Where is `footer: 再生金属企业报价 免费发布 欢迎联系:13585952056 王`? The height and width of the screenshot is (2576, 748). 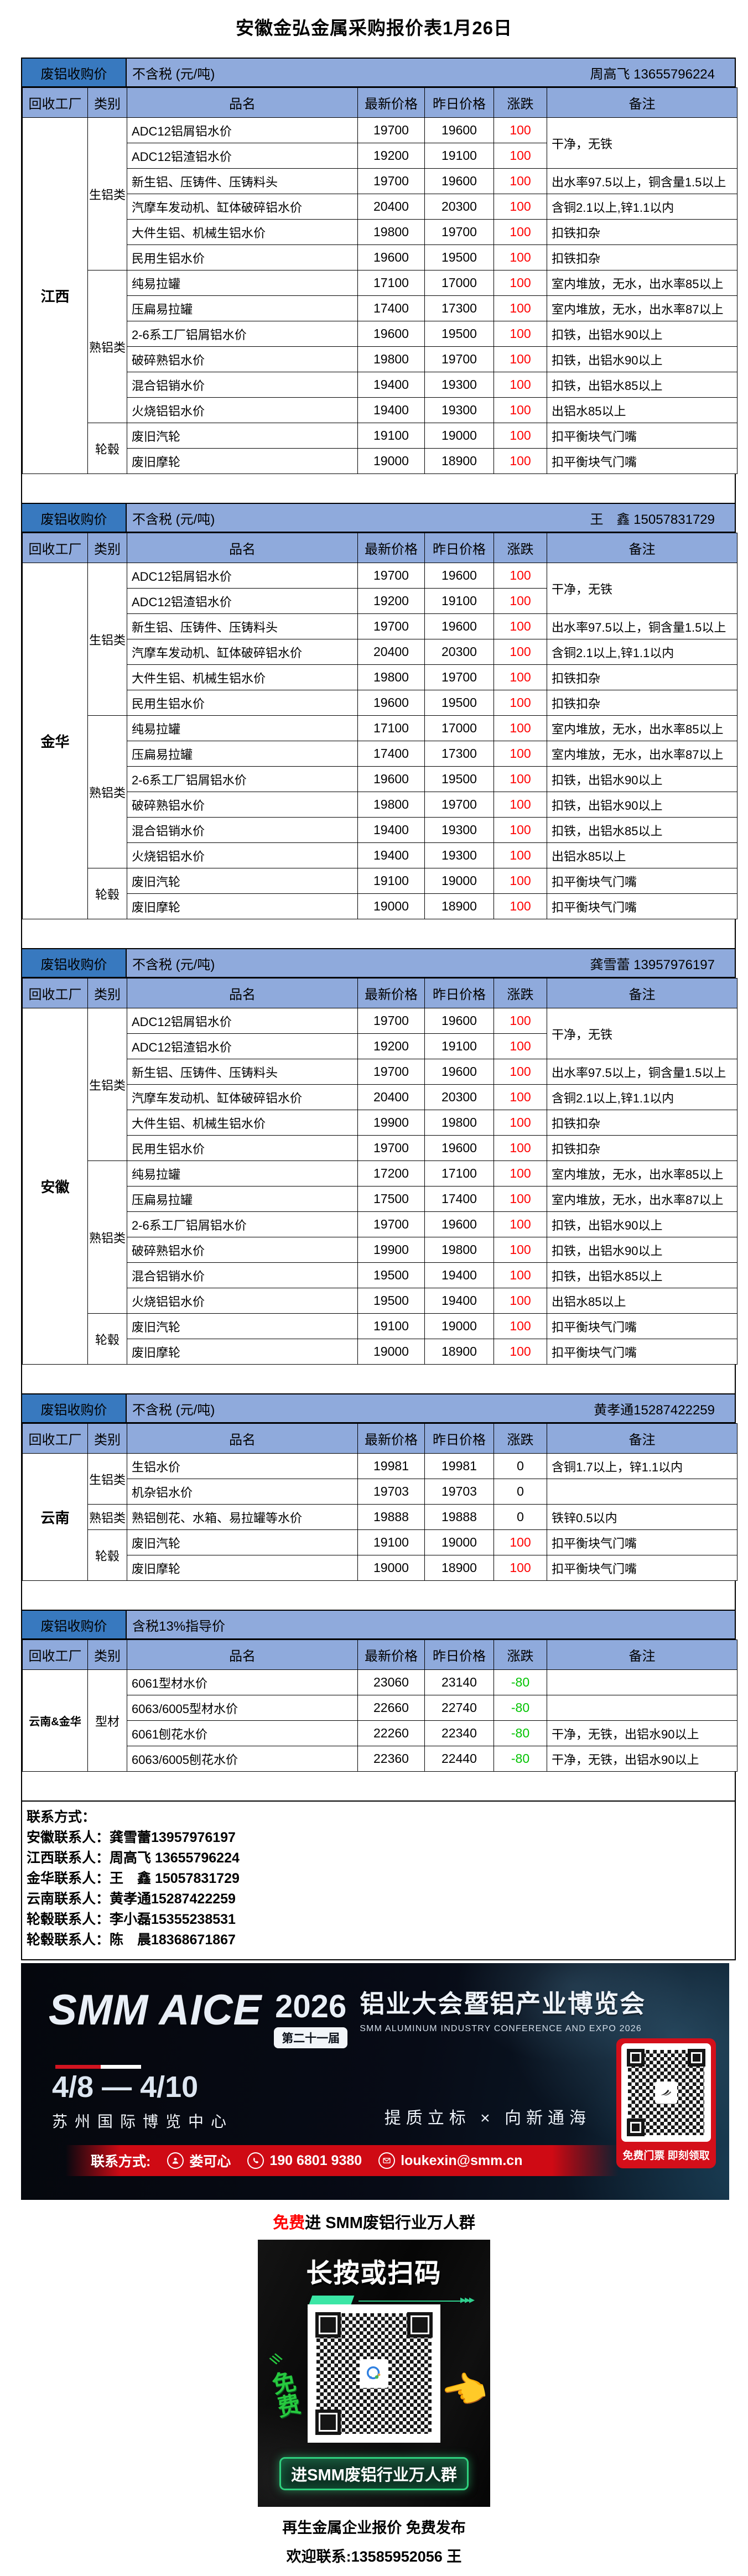
footer: 再生金属企业报价 免费发布 欢迎联系:13585952056 王 is located at coordinates (374, 2541).